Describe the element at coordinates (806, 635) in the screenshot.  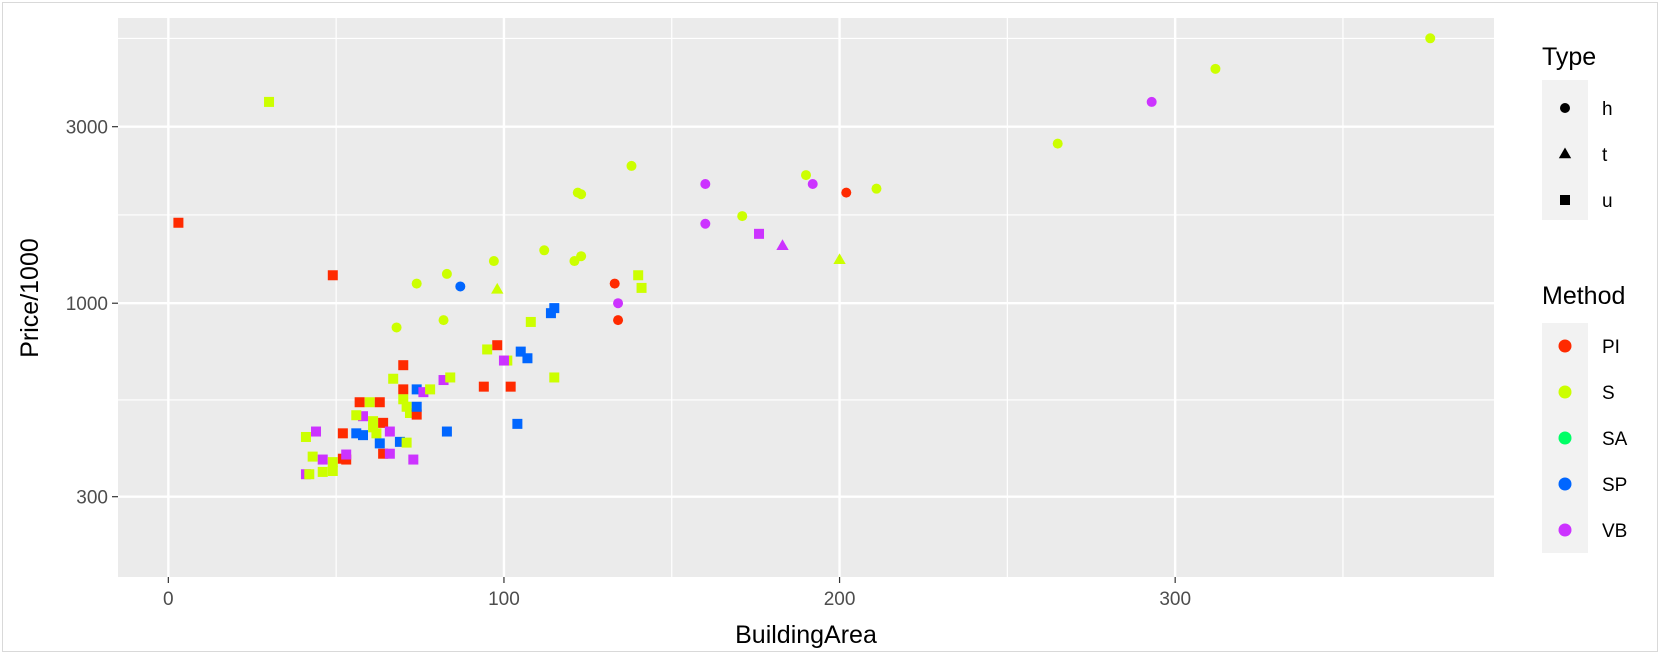
I see `x-axis-title: BuildingArea` at that location.